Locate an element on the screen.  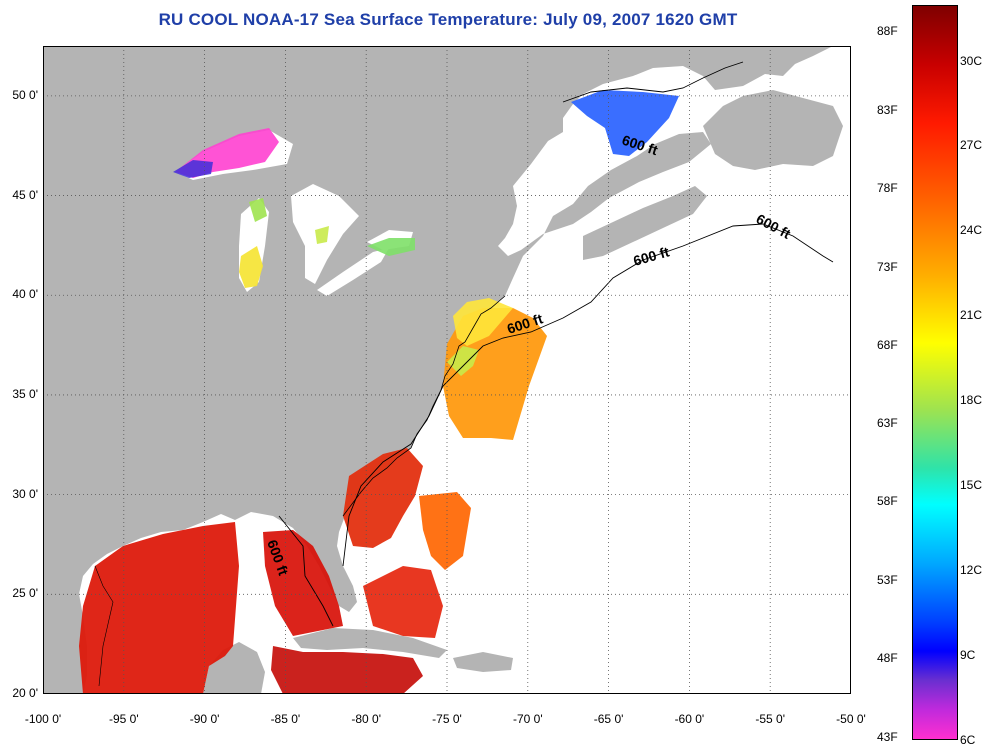
lake-erie is located at coordinates (353, 272).